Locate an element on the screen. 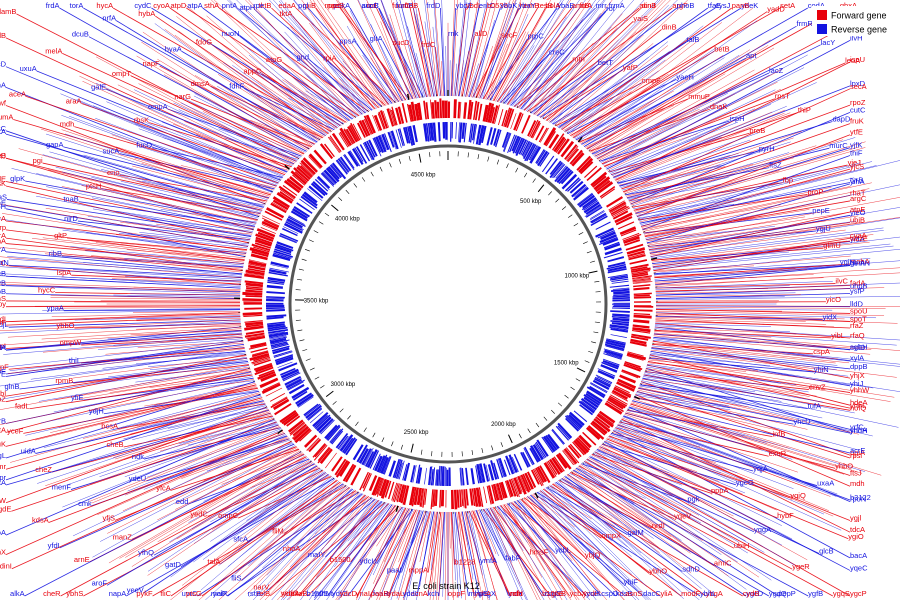  gene-label: yidA is located at coordinates (857, 238).